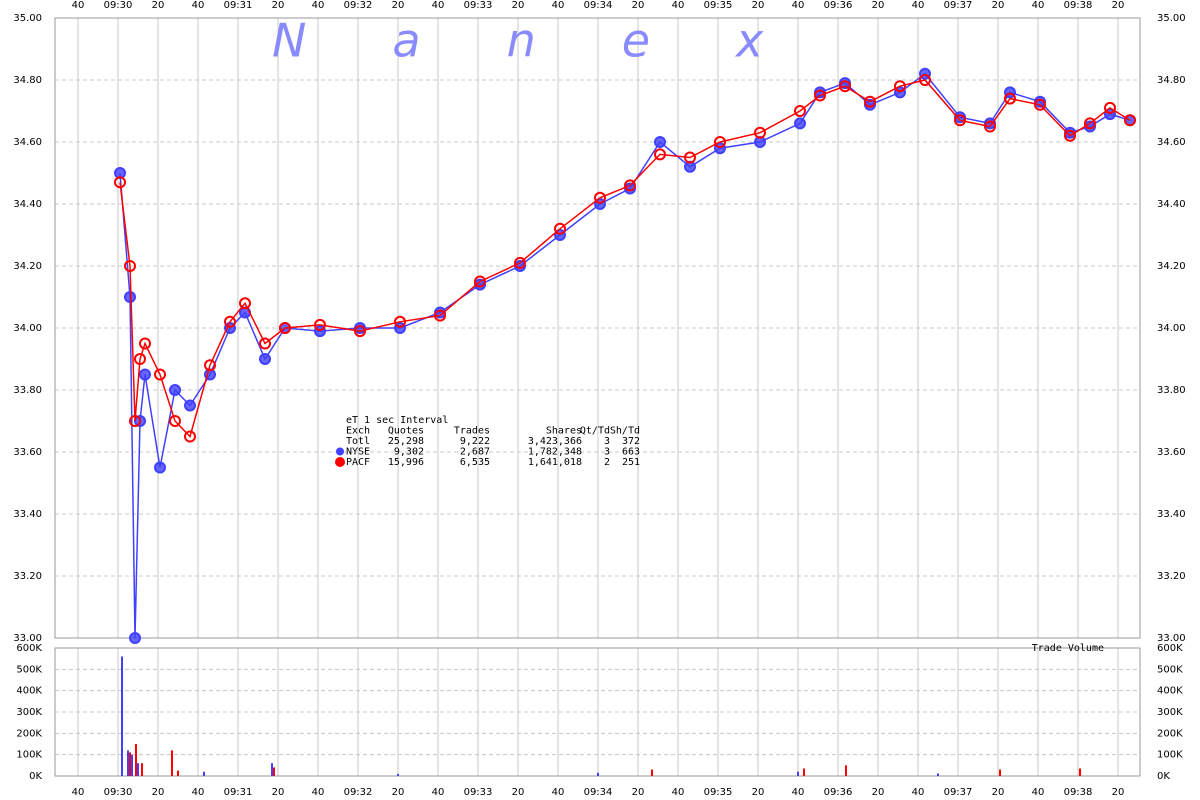 The image size is (1200, 800). What do you see at coordinates (598, 5) in the screenshot?
I see `x-tick-label-top: 09:34` at bounding box center [598, 5].